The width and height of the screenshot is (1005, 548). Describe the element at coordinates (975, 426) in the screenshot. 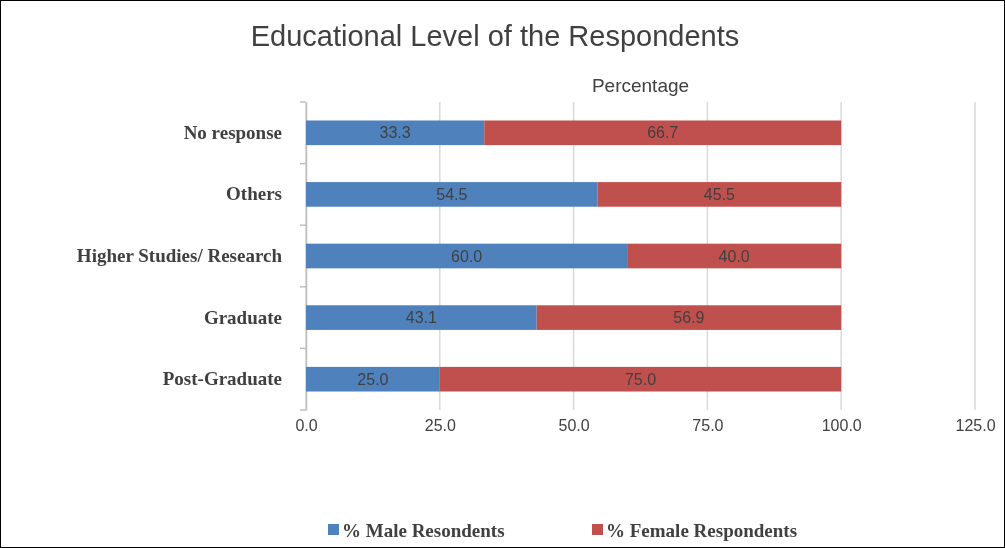

I see `x-tick-label: 125.0` at that location.